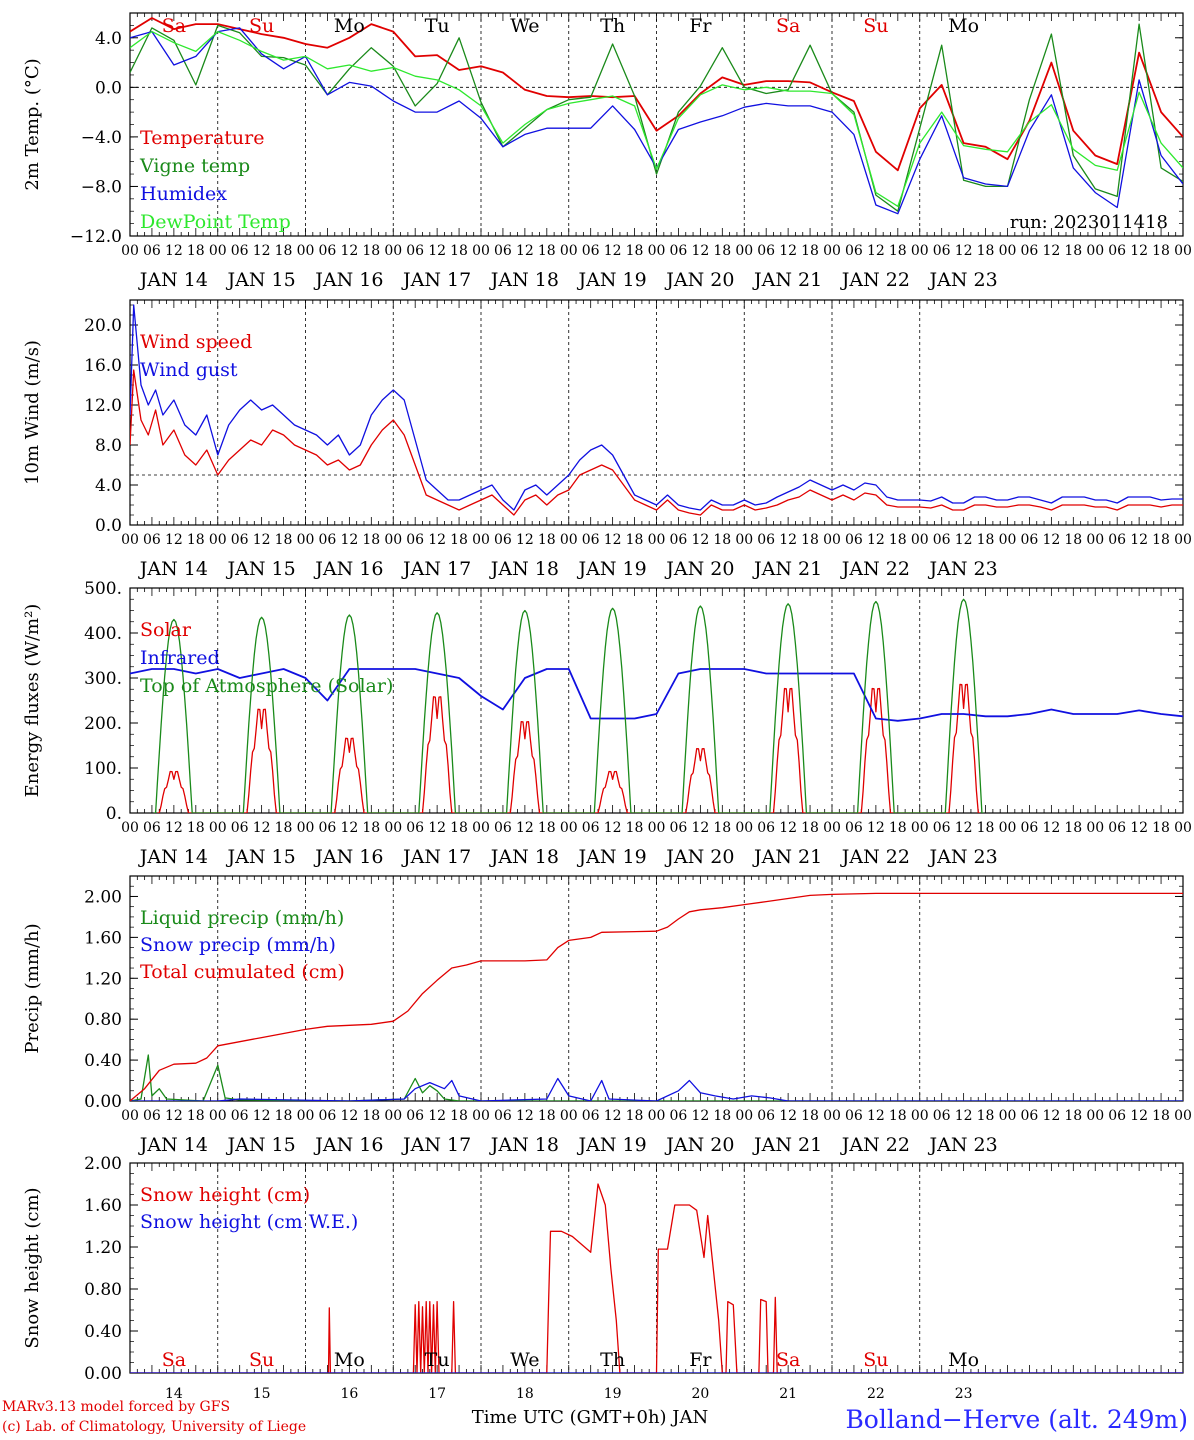 This screenshot has width=1194, height=1440. What do you see at coordinates (787, 280) in the screenshot?
I see `x-date-label: JAN 21` at bounding box center [787, 280].